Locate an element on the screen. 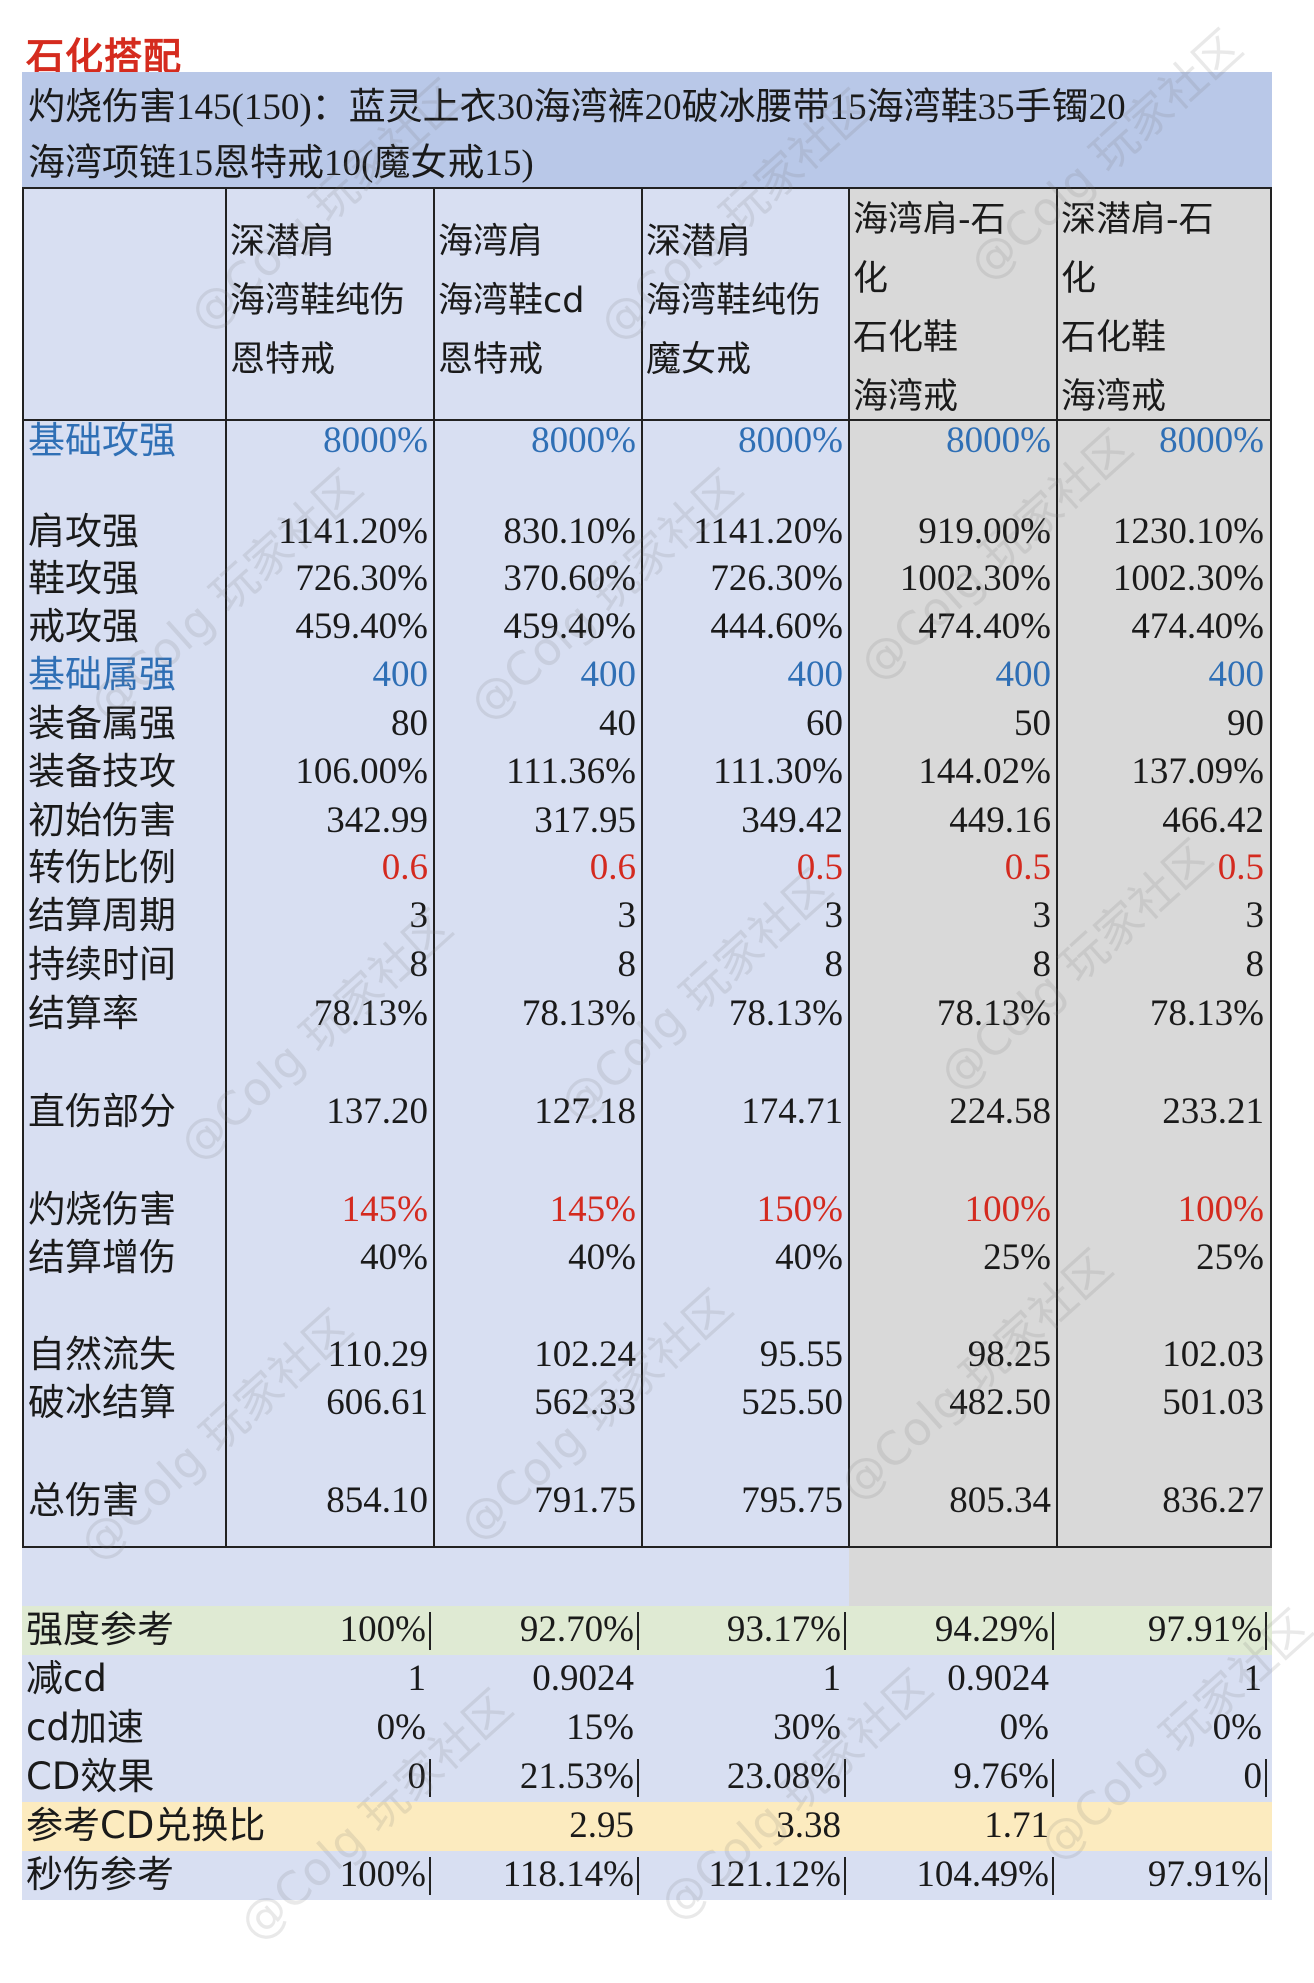 This screenshot has width=1314, height=1983. summary-cell: 93.17% is located at coordinates (783, 1629).